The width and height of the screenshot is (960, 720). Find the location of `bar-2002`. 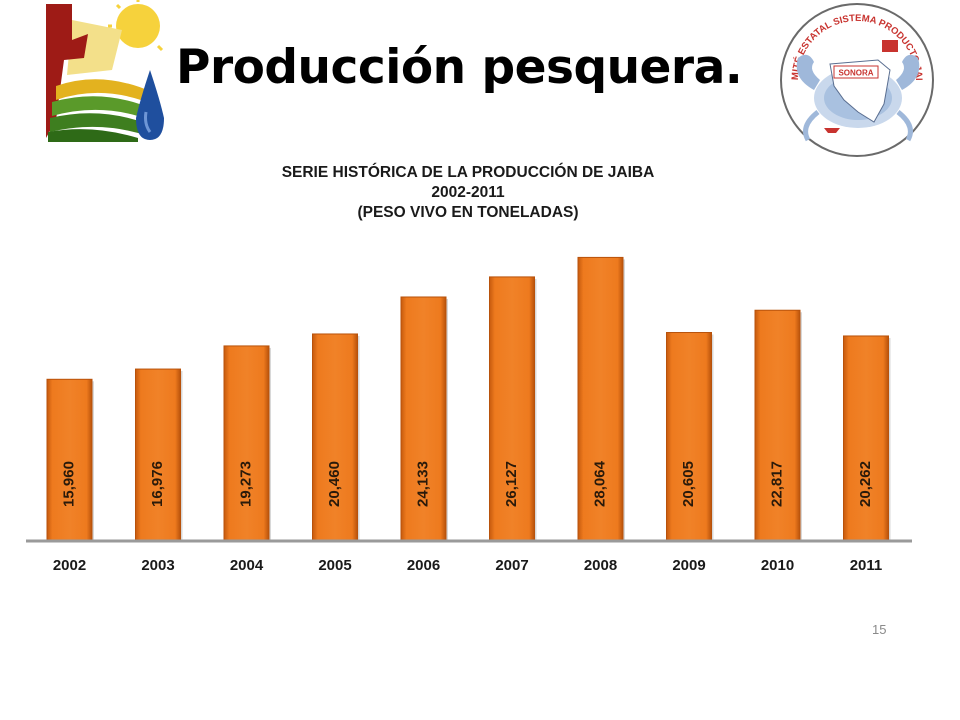

bar-2002 is located at coordinates (69, 459).